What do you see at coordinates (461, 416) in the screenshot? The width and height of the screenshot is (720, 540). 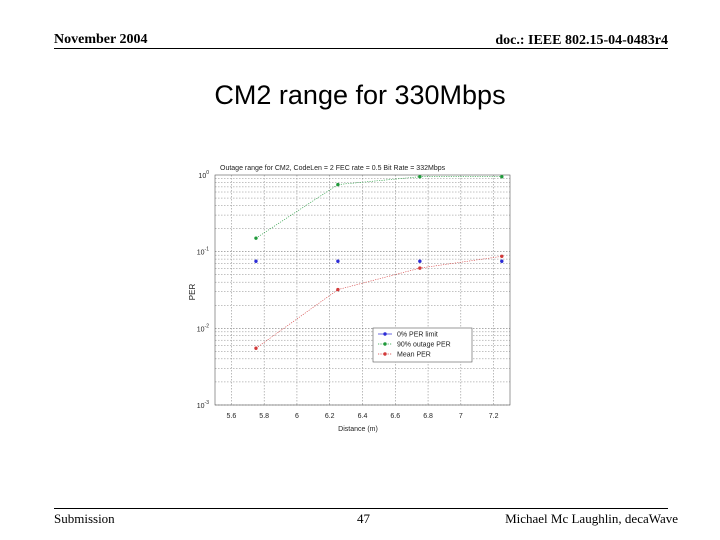 I see `x-tick-label: 7` at bounding box center [461, 416].